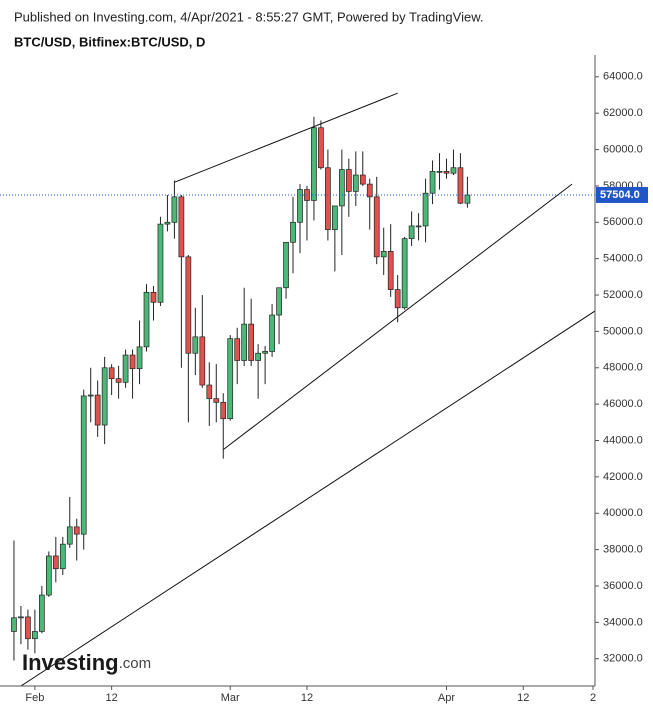  I want to click on x-tick-label: Apr, so click(446, 698).